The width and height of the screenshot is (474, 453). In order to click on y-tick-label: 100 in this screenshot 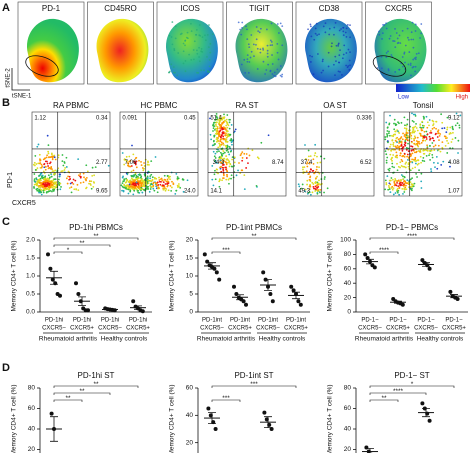, I will do `click(345, 240)`.